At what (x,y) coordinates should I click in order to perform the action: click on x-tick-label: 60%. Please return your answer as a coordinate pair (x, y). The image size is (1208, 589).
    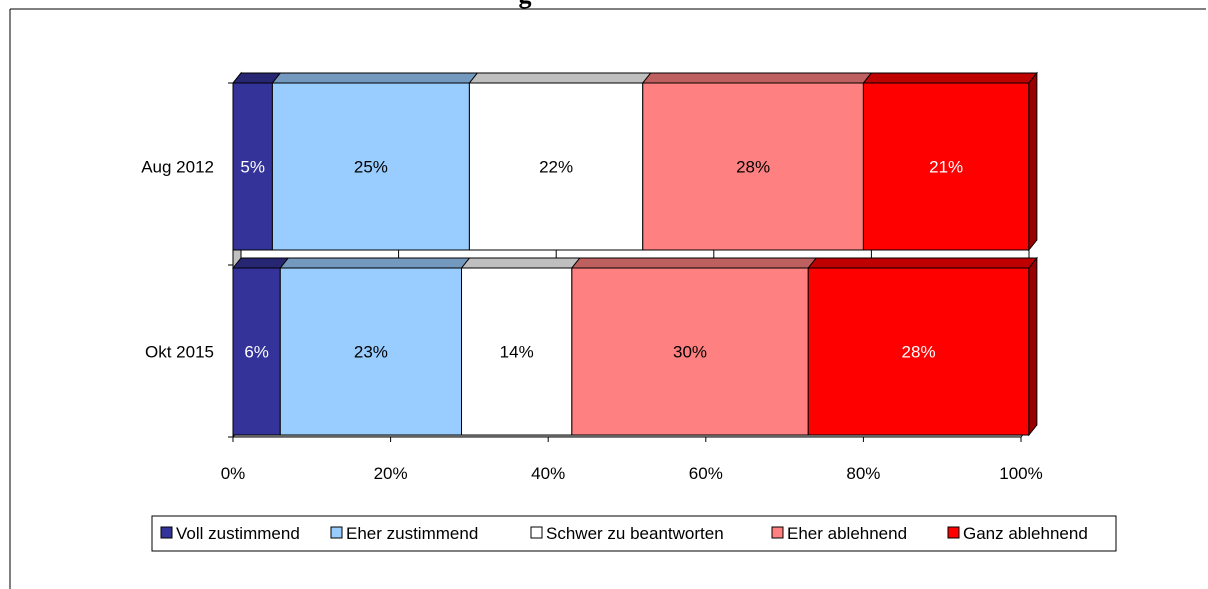
    Looking at the image, I should click on (706, 473).